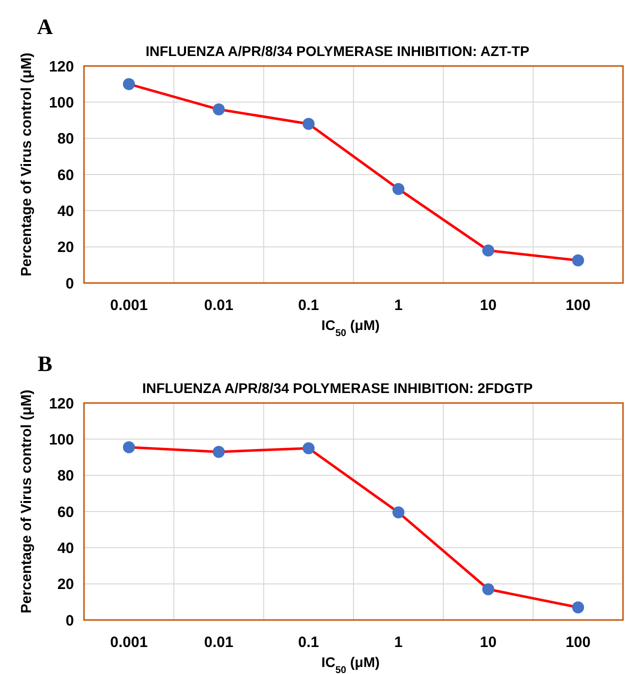 The image size is (625, 674). I want to click on text: A, so click(45, 26).